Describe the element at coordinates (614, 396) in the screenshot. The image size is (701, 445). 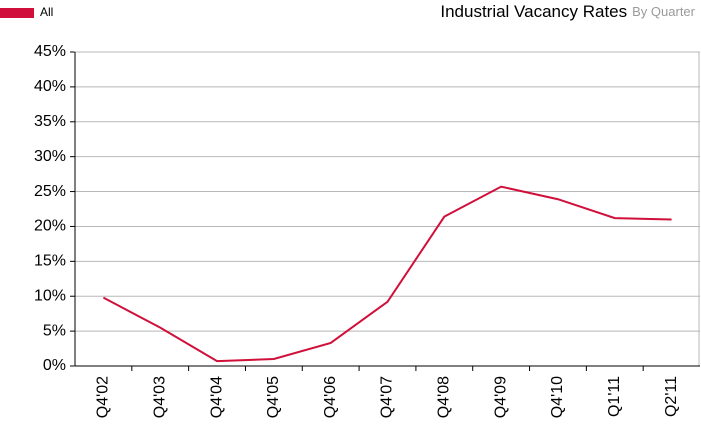
I see `x-tick-label: Q1'11` at that location.